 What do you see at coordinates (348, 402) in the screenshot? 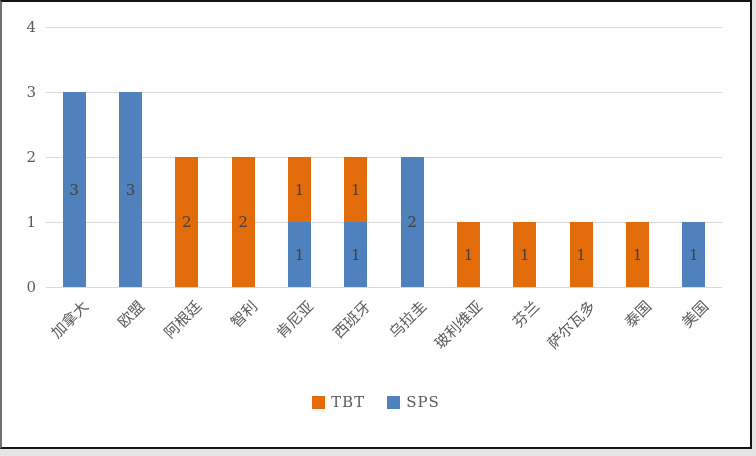
I see `tbt-legend-label: TBT` at bounding box center [348, 402].